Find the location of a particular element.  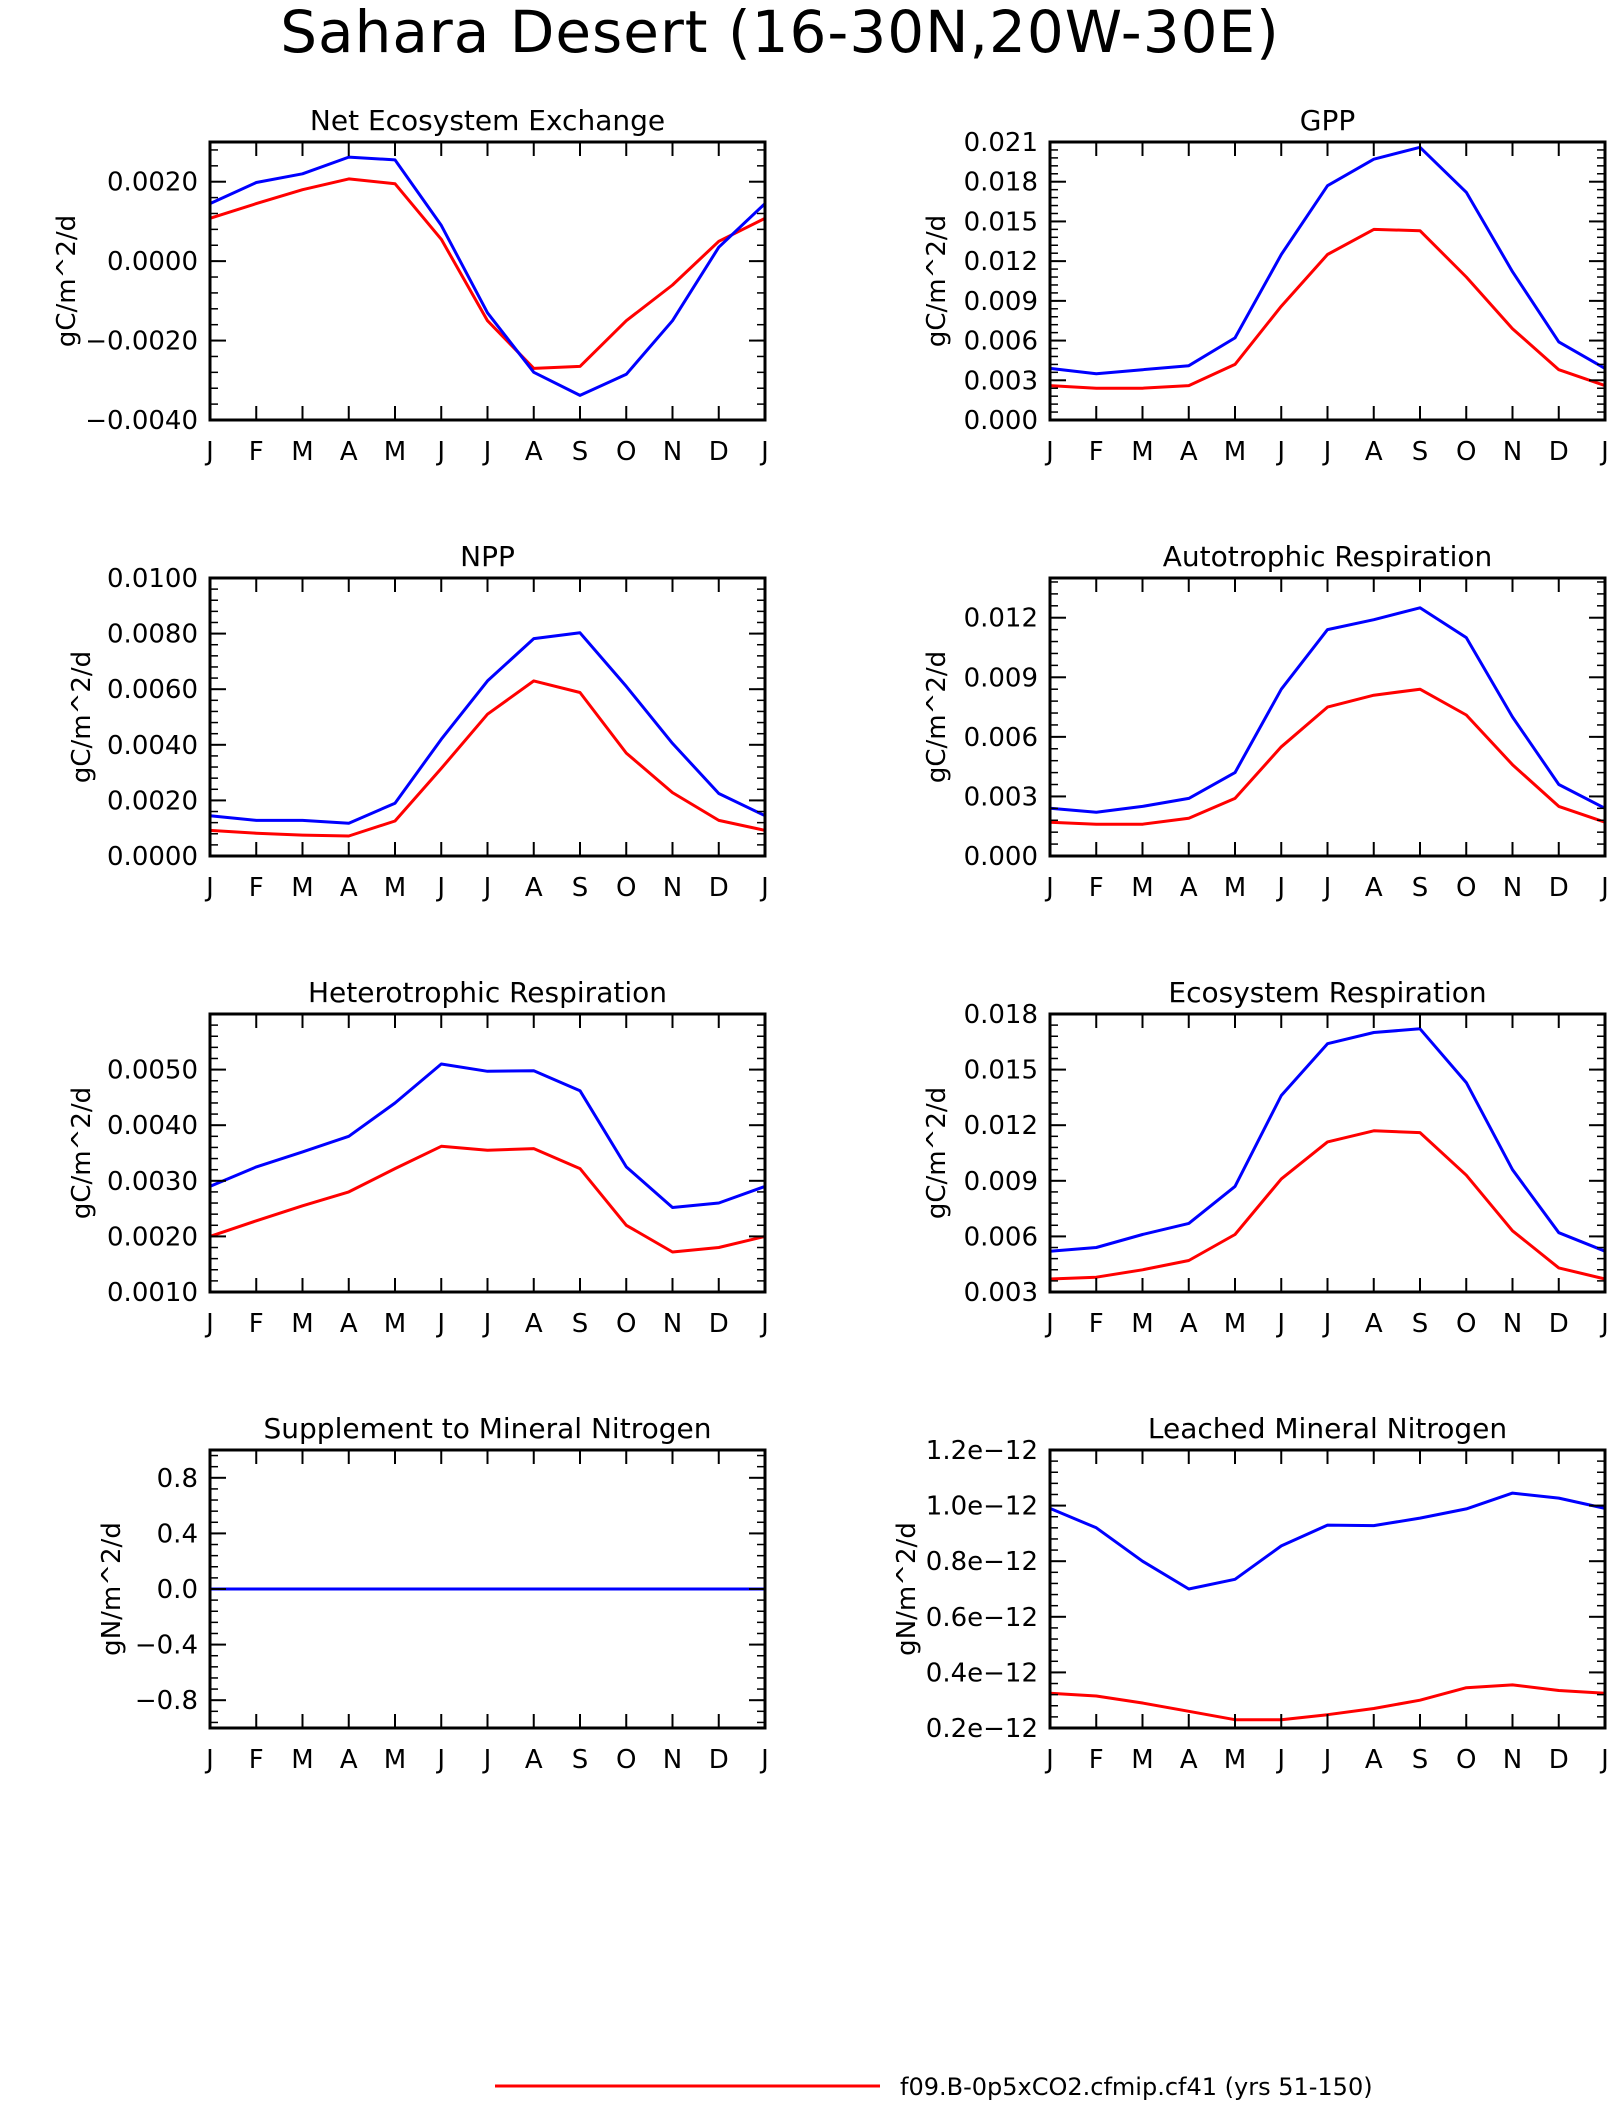

y-tick-label: 0.4e−12 is located at coordinates (982, 1673).